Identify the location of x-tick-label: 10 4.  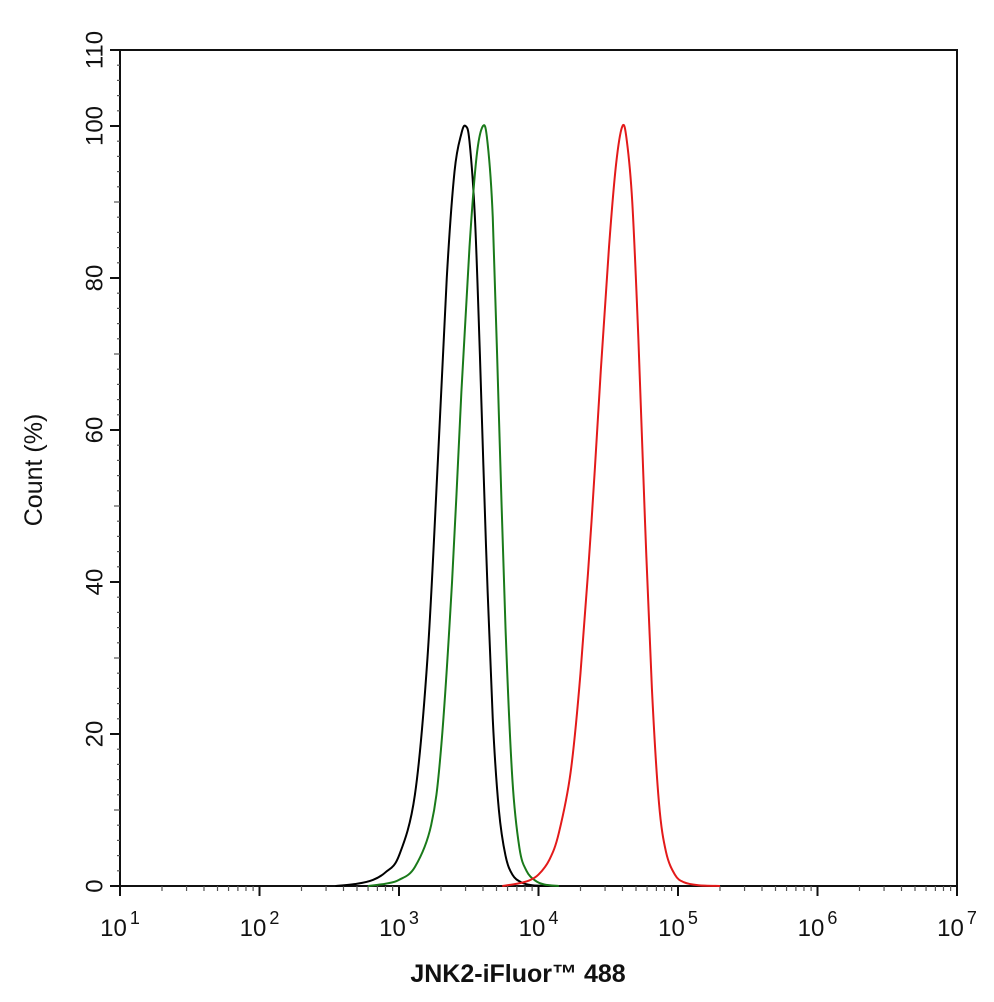
(539, 925).